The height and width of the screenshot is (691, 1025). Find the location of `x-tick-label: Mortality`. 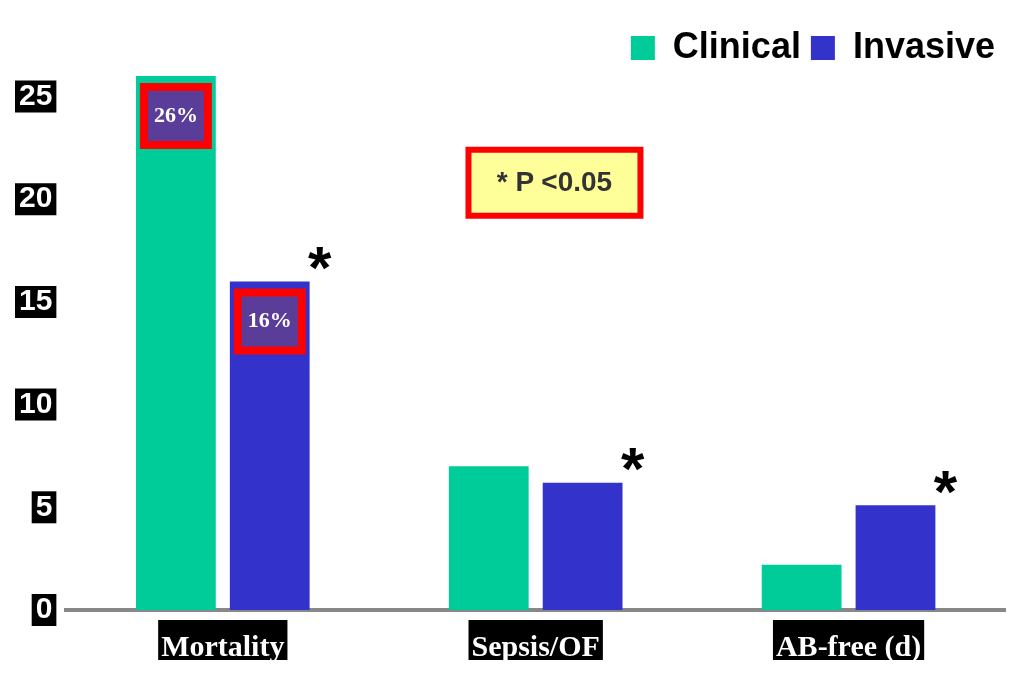

x-tick-label: Mortality is located at coordinates (223, 645).